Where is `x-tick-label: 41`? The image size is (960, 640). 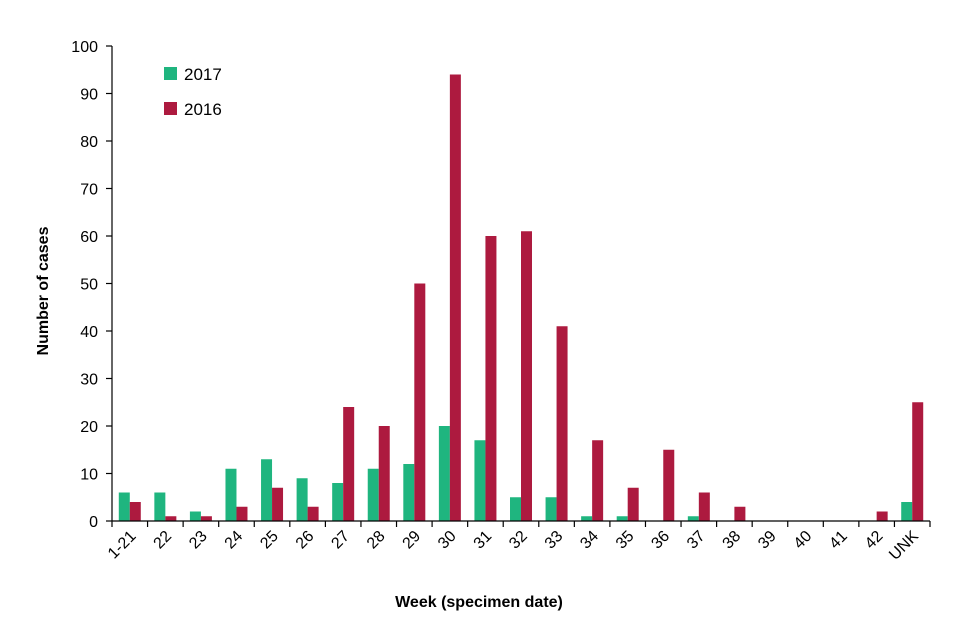
x-tick-label: 41 is located at coordinates (838, 540).